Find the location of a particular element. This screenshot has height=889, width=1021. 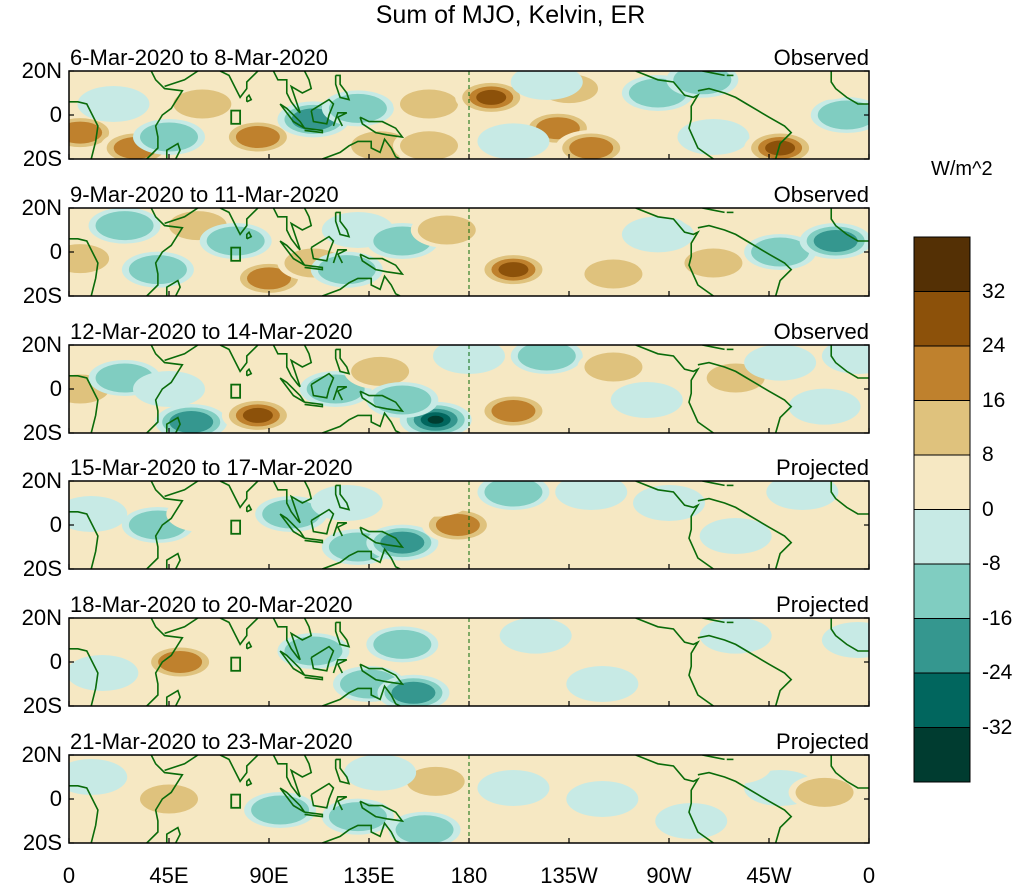

lon-label: 90W is located at coordinates (669, 875).